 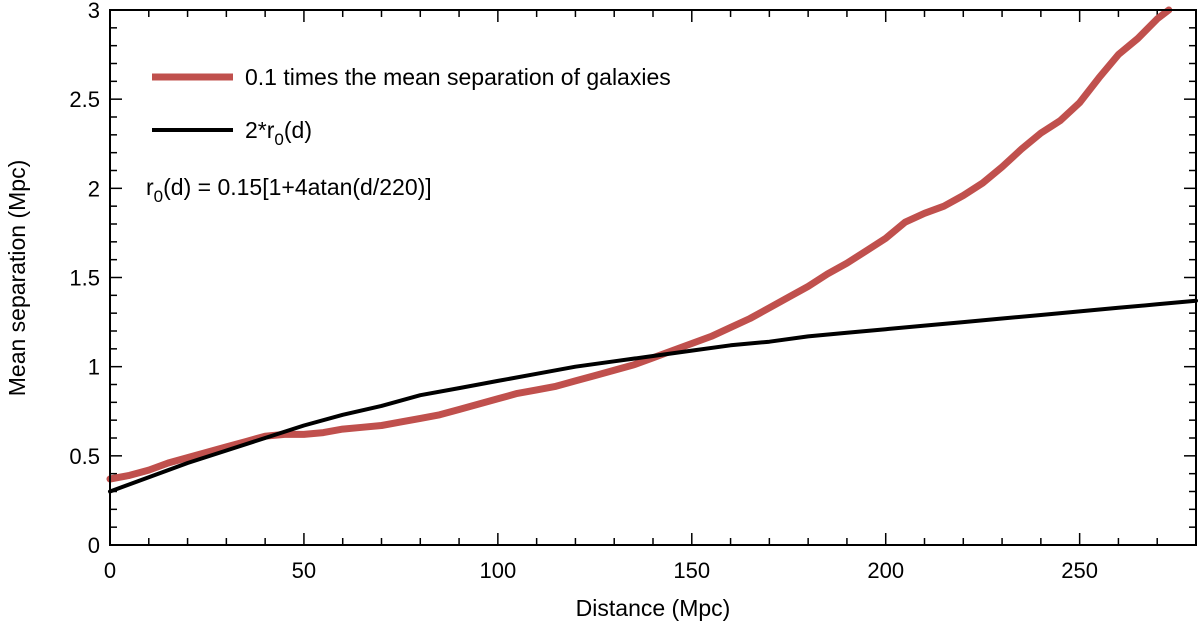 I want to click on x-tick-label: 50, so click(x=304, y=570).